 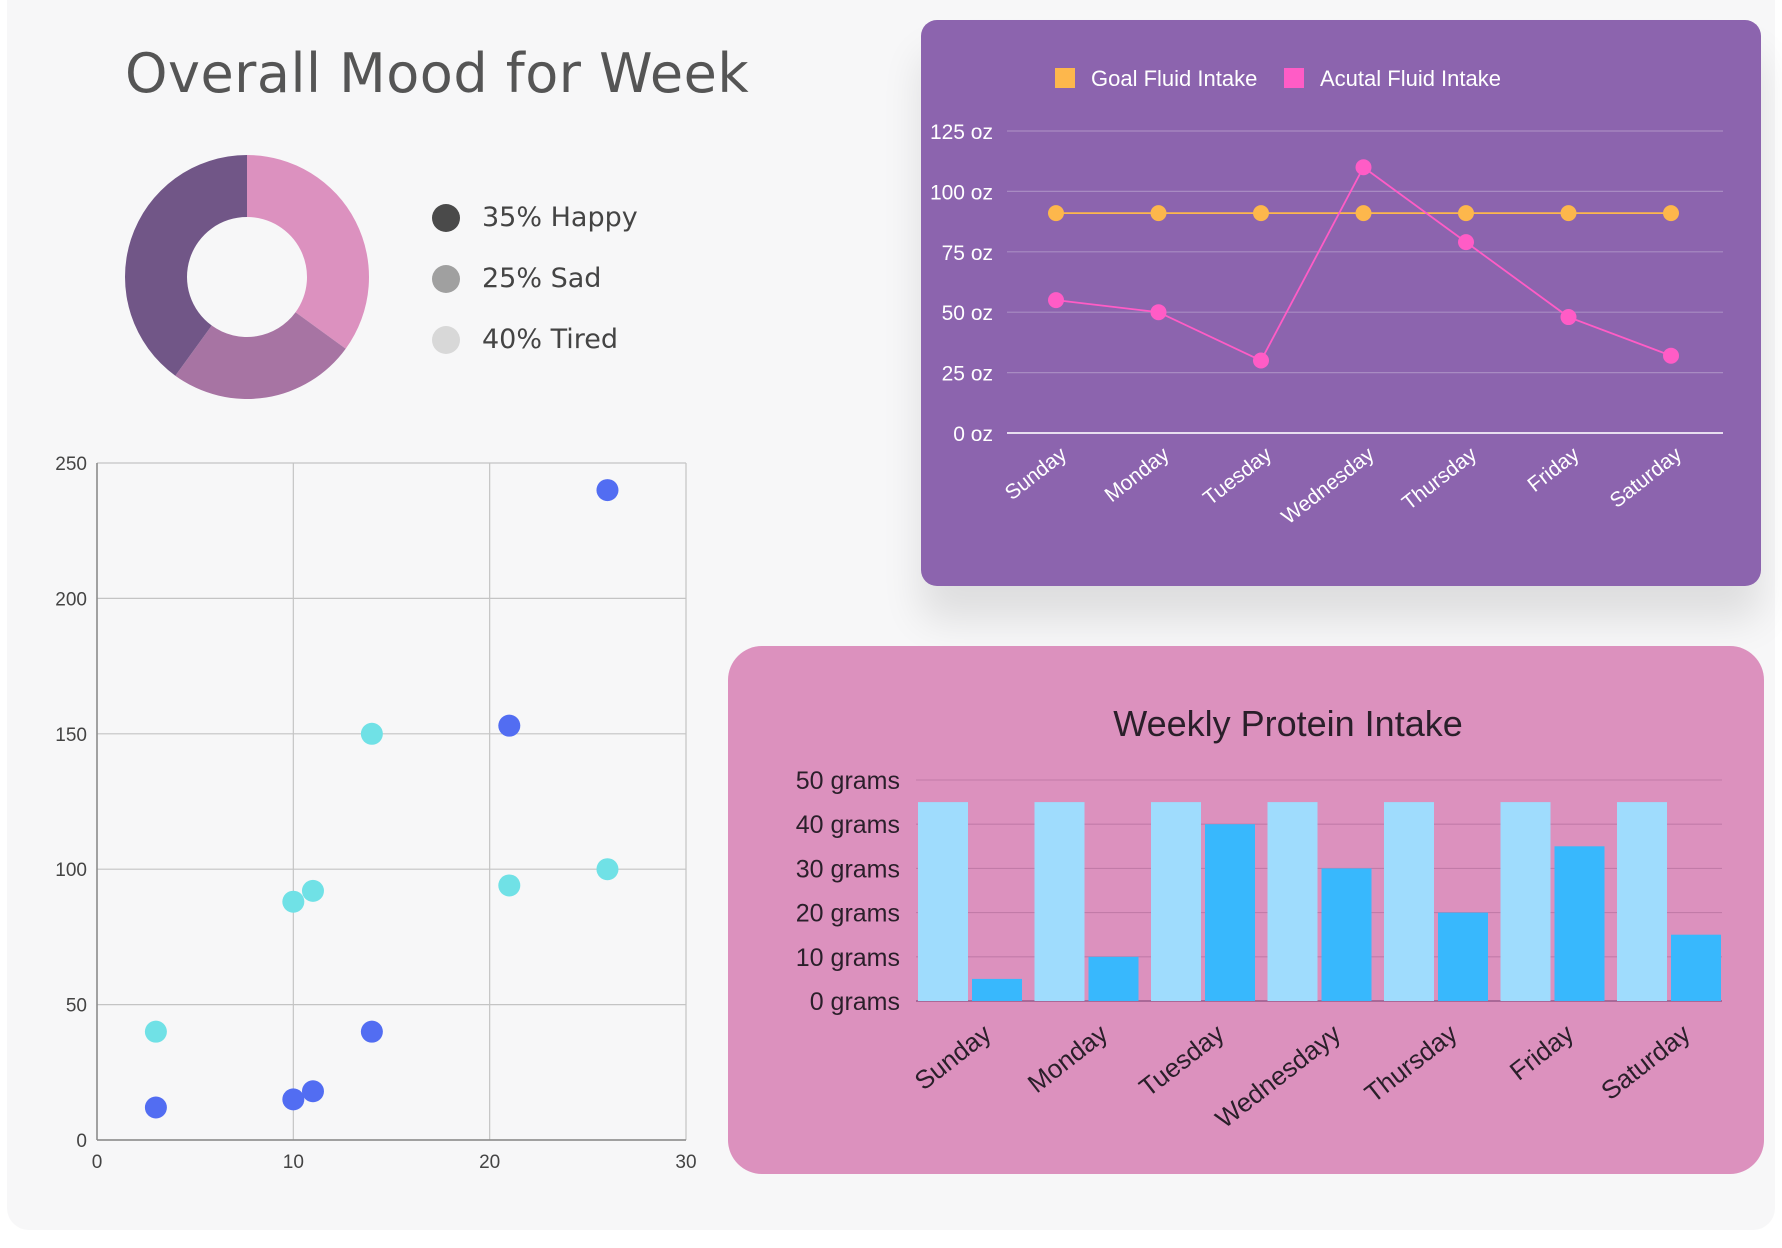 What do you see at coordinates (560, 217) in the screenshot?
I see `legend-label-happy: 35% Happy` at bounding box center [560, 217].